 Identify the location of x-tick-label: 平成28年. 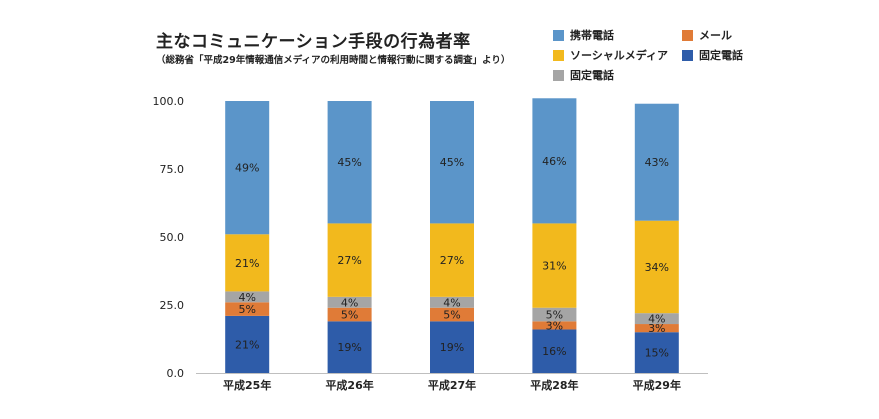
(554, 385).